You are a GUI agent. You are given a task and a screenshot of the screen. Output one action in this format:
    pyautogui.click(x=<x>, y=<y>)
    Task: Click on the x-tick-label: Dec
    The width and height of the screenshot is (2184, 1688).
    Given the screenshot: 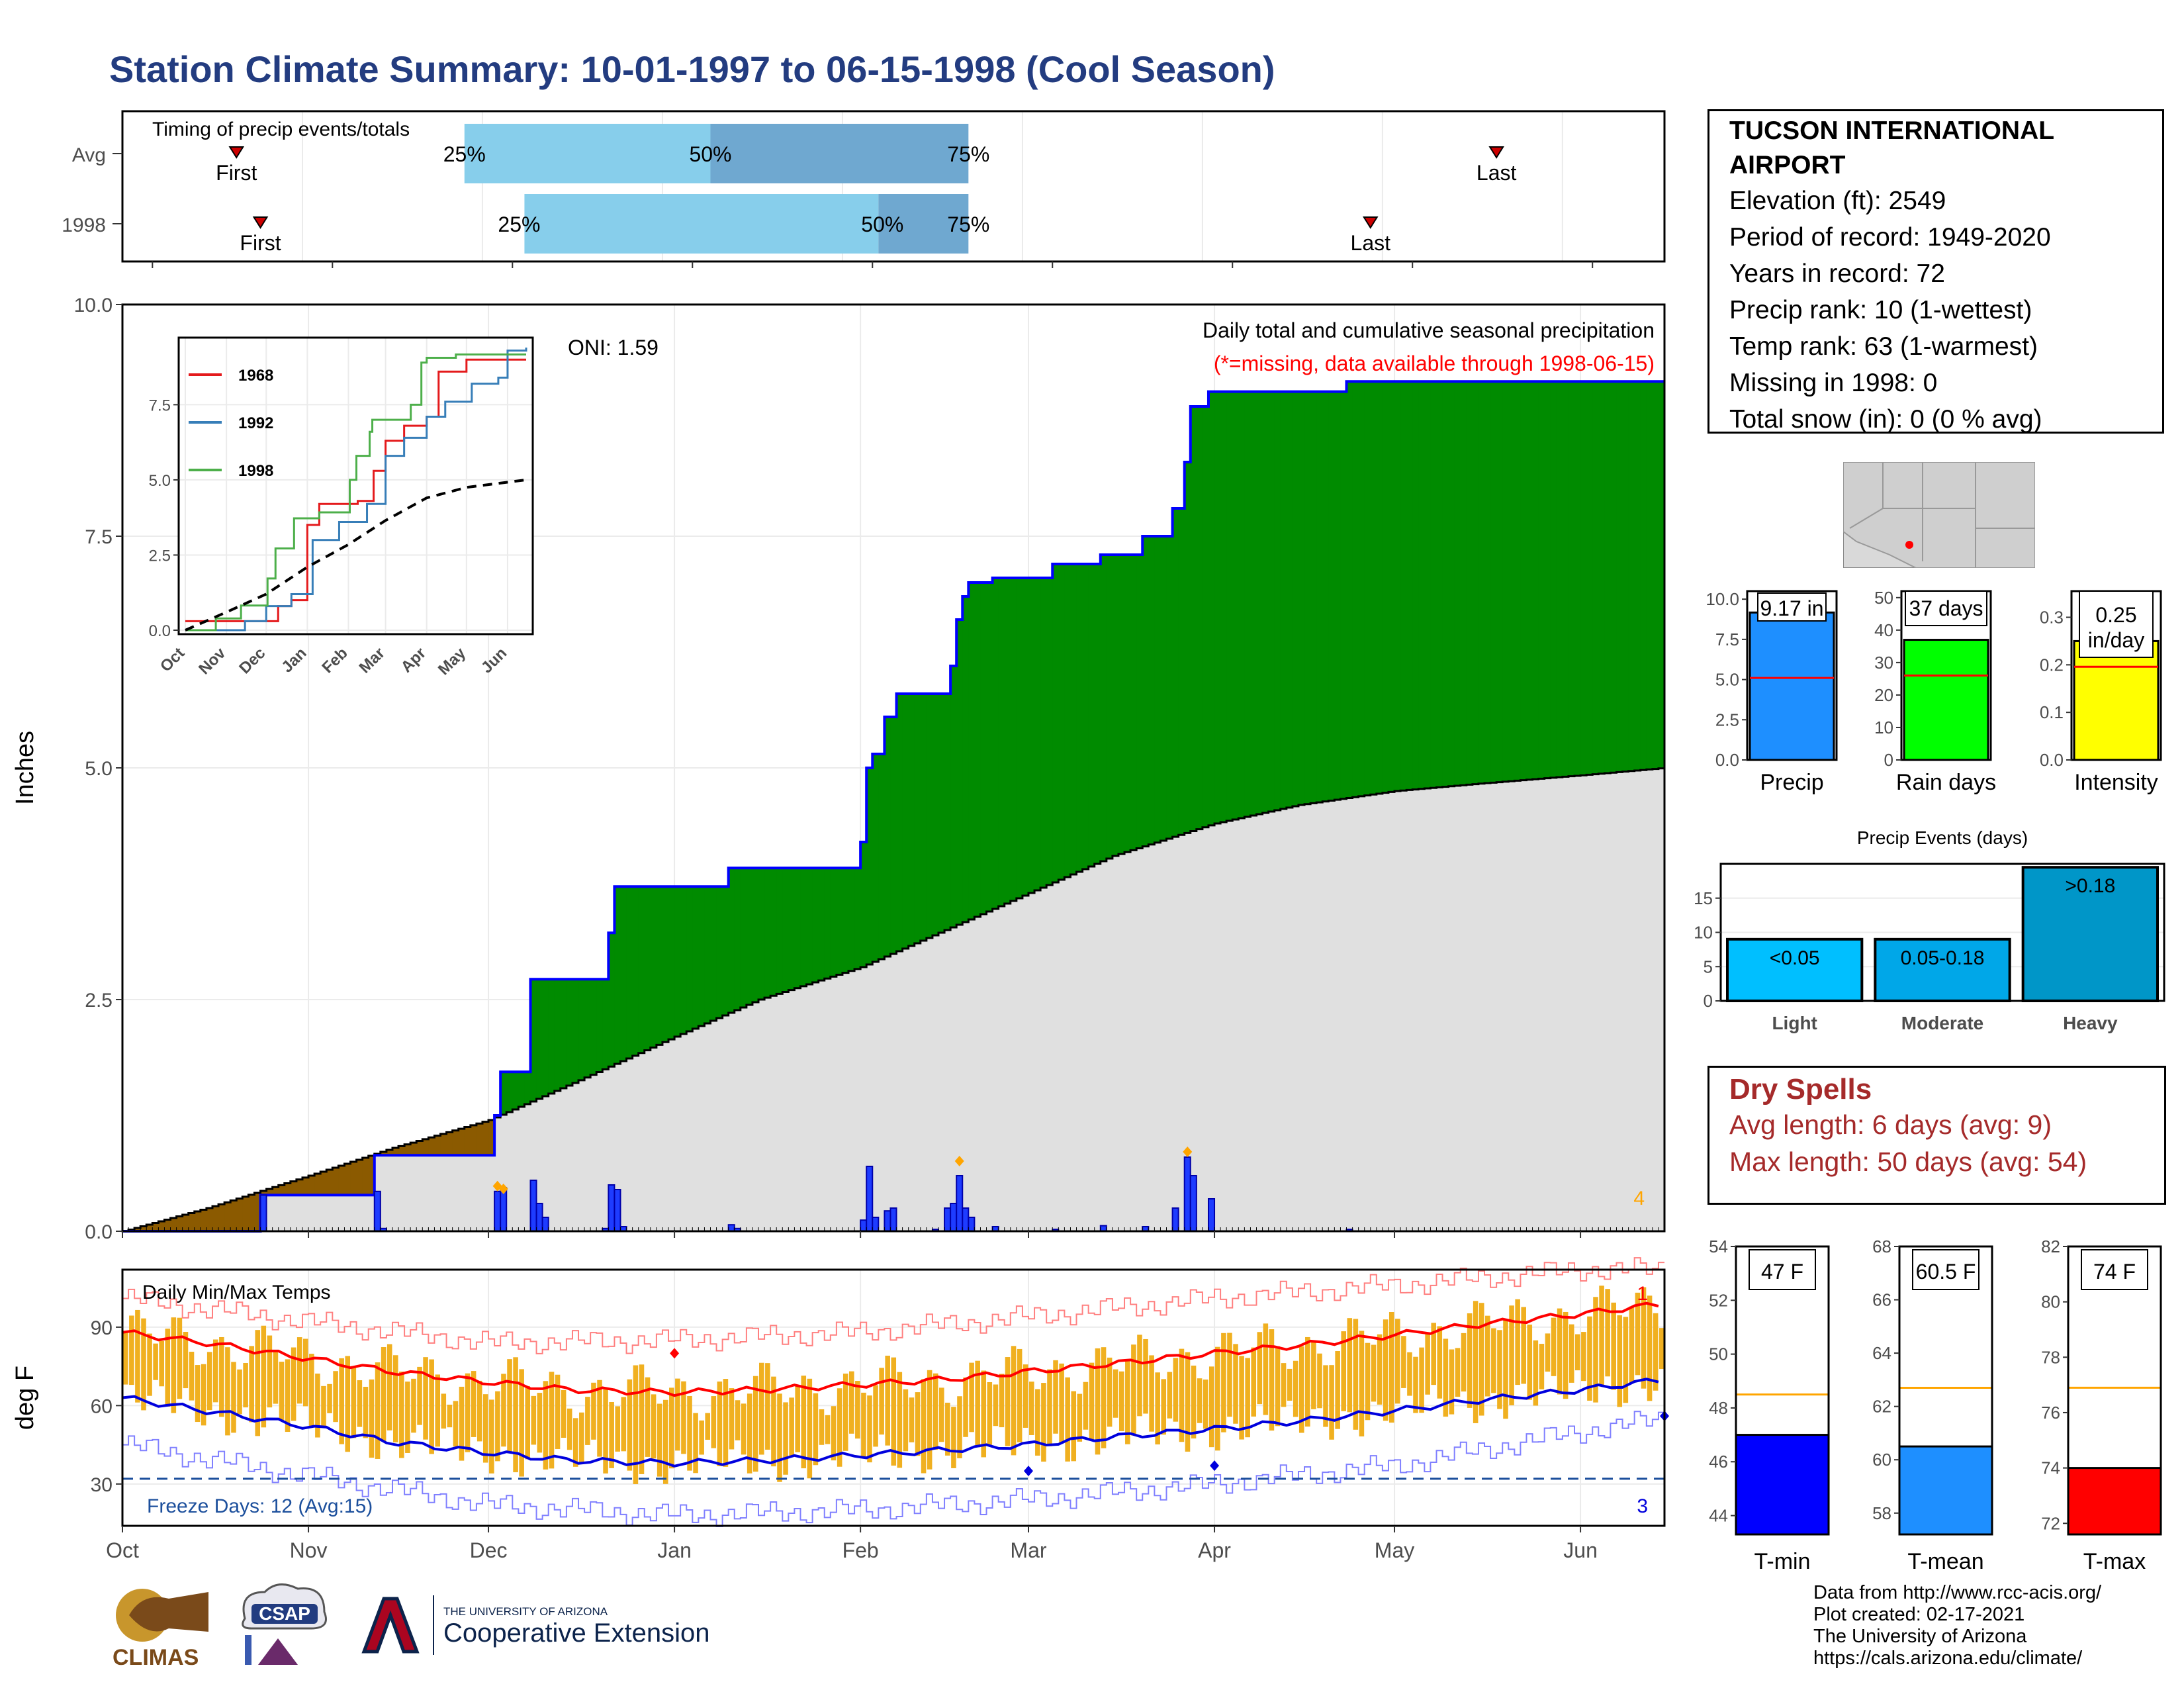 What is the action you would take?
    pyautogui.click(x=489, y=1550)
    